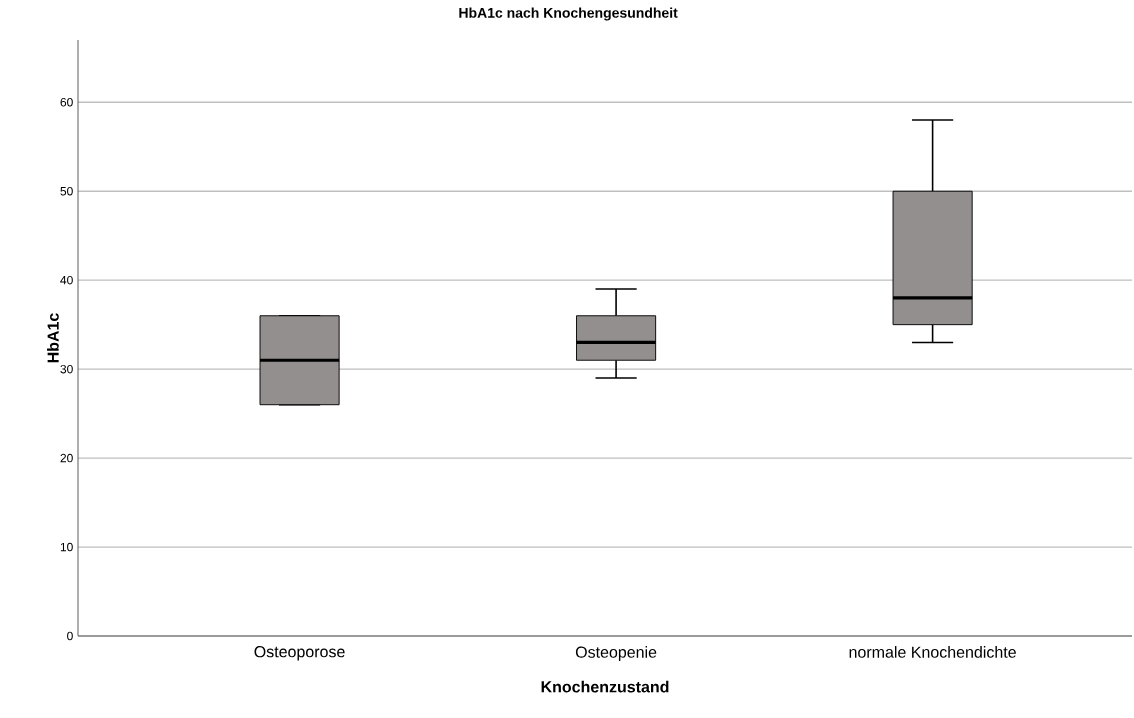 The height and width of the screenshot is (718, 1134). I want to click on y-tick-label: 60, so click(66, 102).